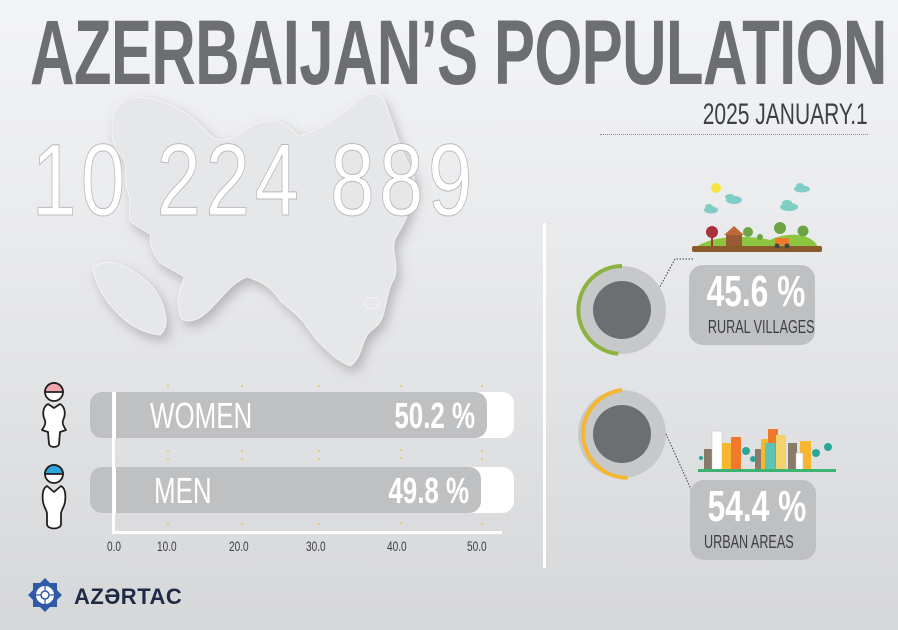 The image size is (898, 630). What do you see at coordinates (113, 462) in the screenshot?
I see `chart-y-axis` at bounding box center [113, 462].